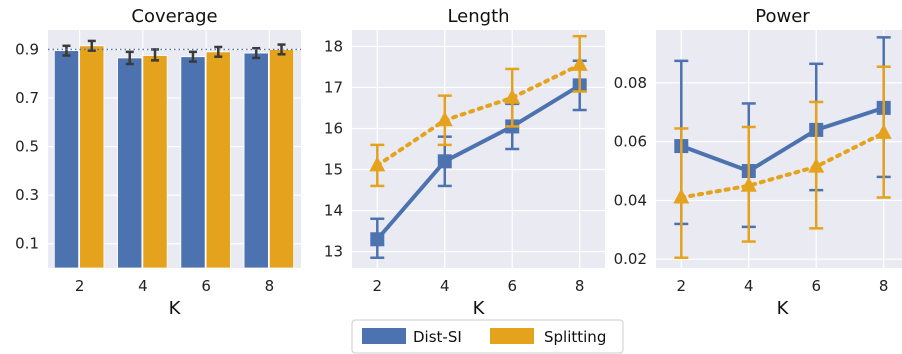 The width and height of the screenshot is (902, 354). Describe the element at coordinates (27, 244) in the screenshot. I see `y-tick-label: 0.1` at that location.